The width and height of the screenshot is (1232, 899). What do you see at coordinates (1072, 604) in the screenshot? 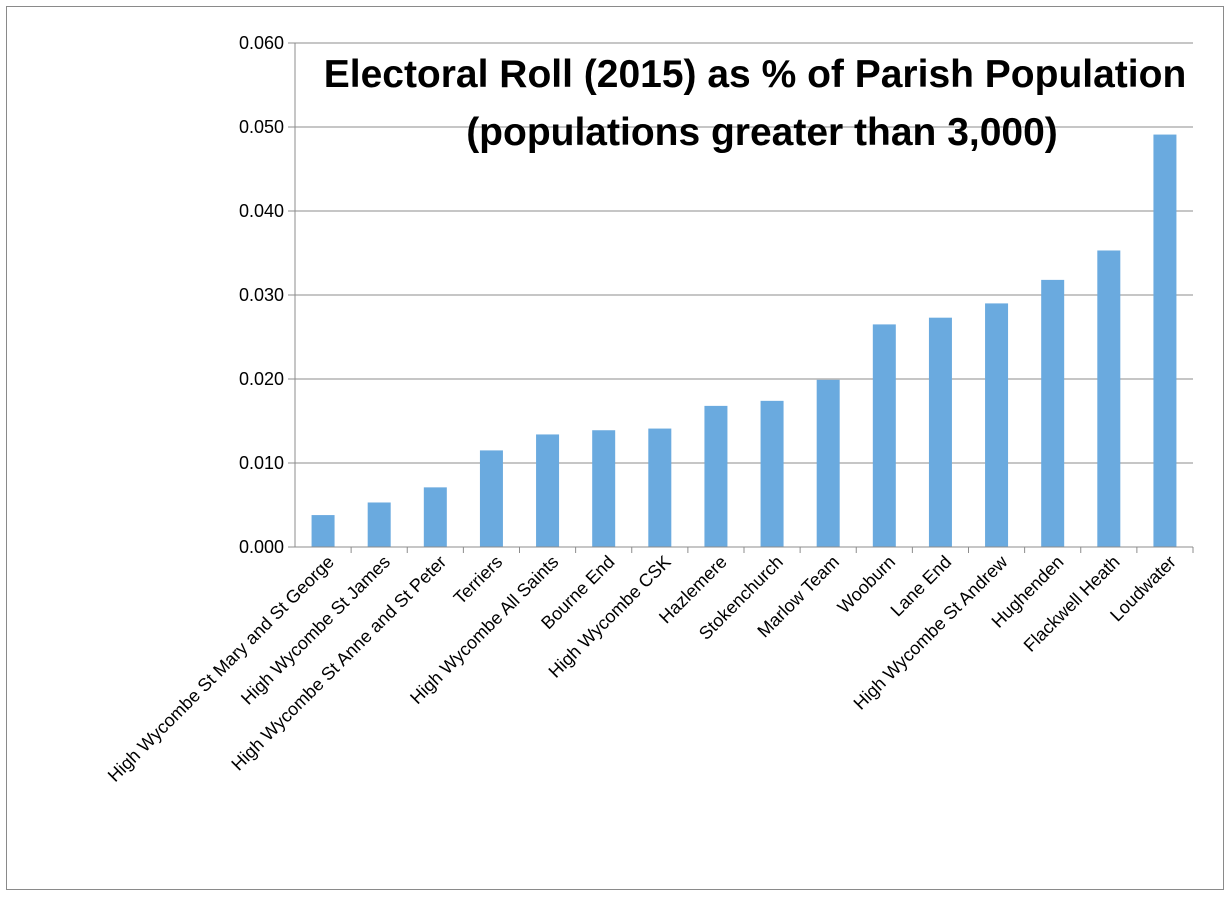
I see `x-tick-label: Flackwell Heath` at bounding box center [1072, 604].